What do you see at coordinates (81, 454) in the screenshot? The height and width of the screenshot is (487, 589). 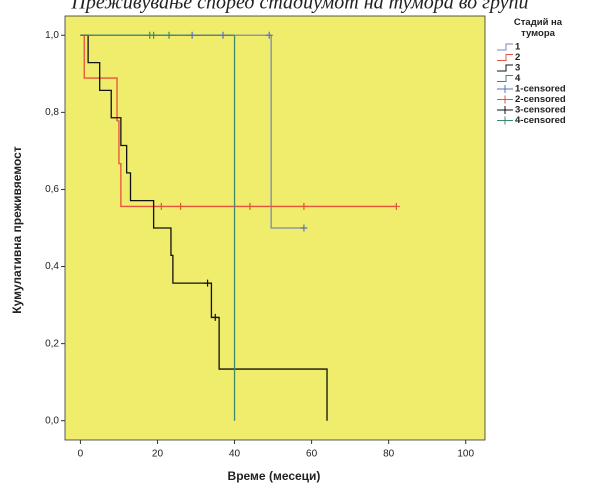 I see `x-tick-label: 0` at bounding box center [81, 454].